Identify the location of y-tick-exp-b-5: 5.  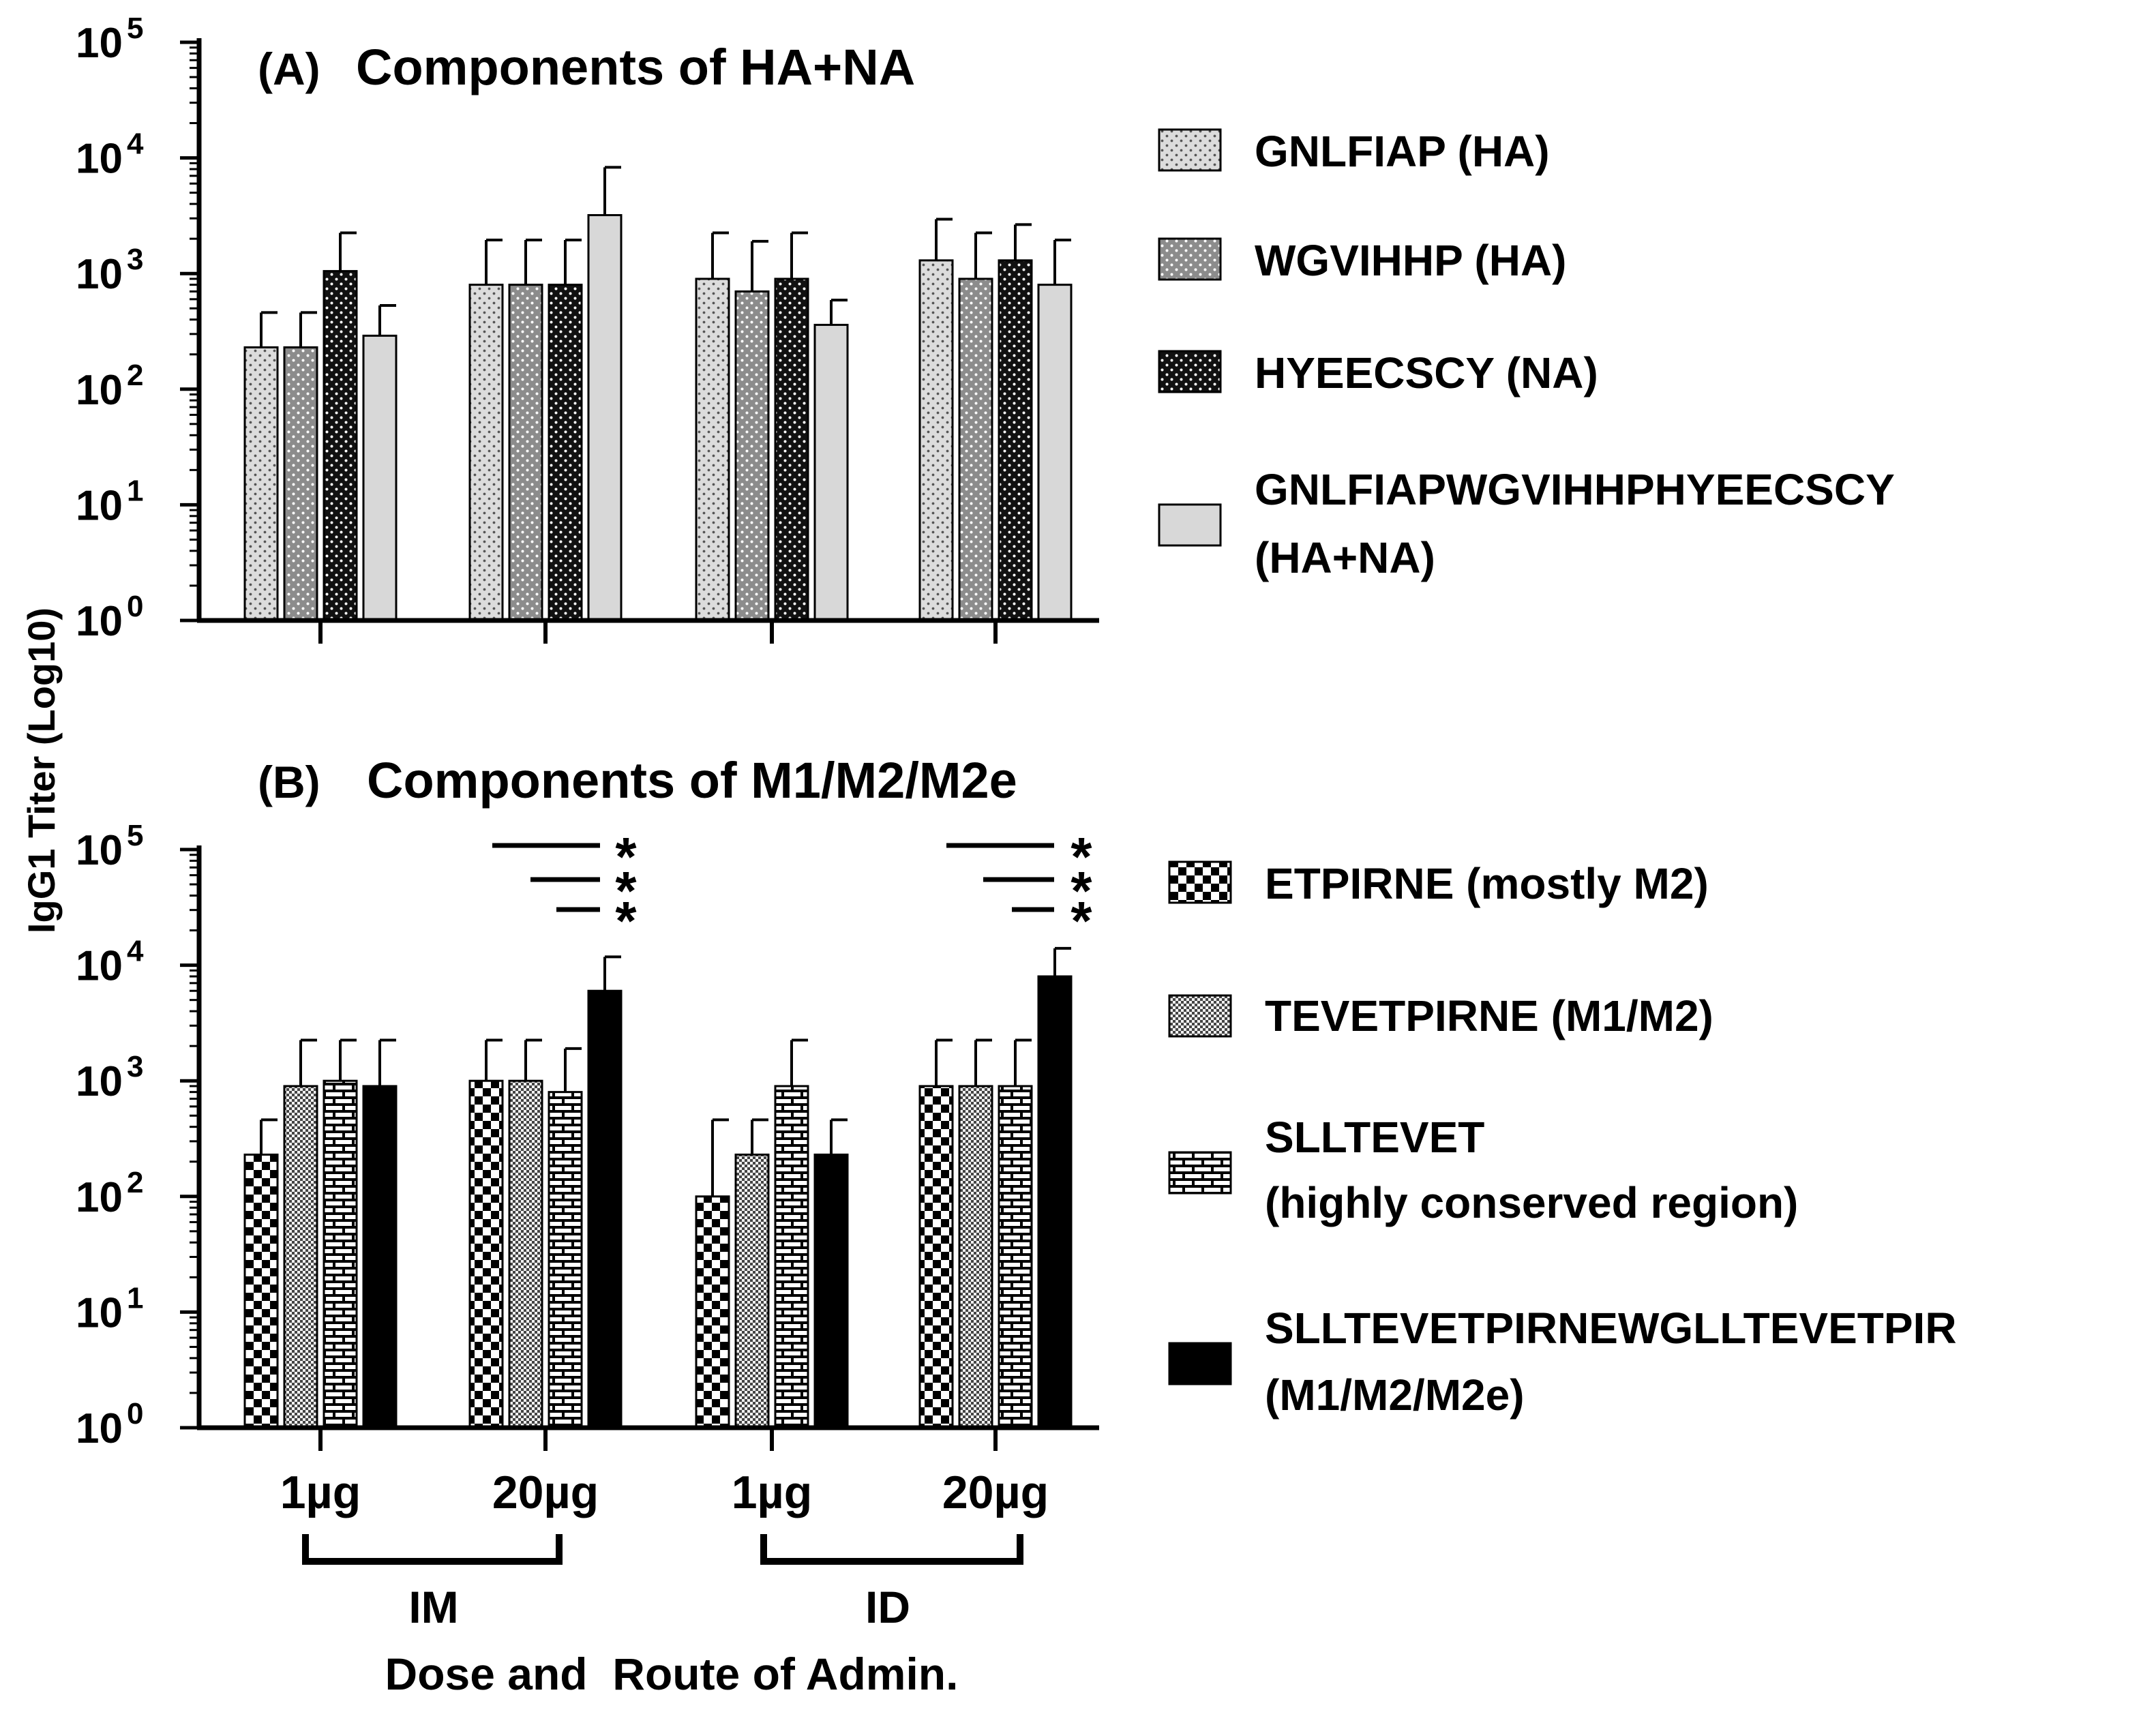
(135, 835).